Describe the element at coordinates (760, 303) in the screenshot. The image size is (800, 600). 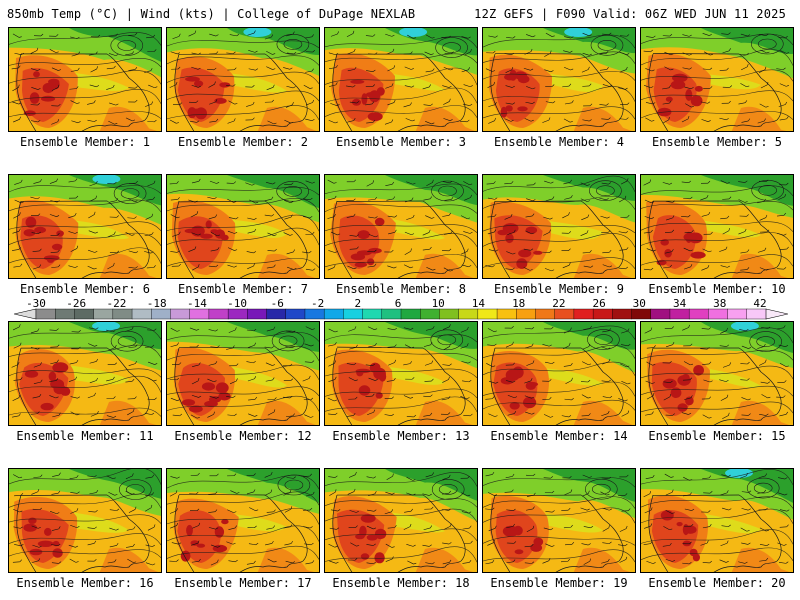
I see `colorbar-tick-label: 42` at that location.